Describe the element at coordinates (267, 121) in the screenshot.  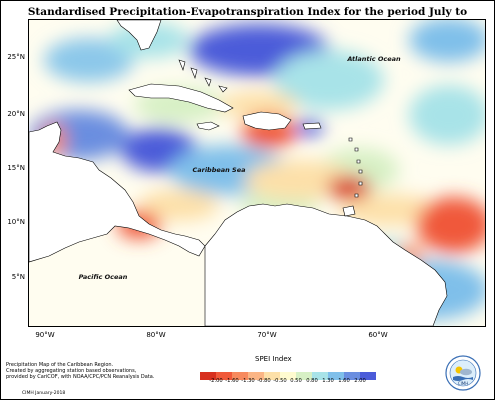
I see `hispaniola` at that location.